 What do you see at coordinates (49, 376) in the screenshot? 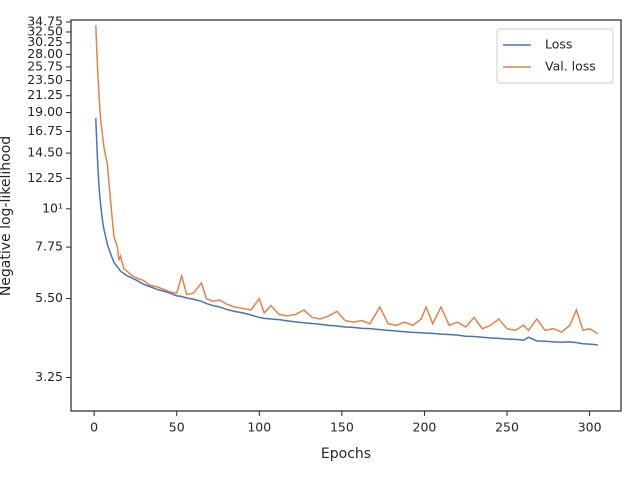
I see `y-tick-label: 3.25` at bounding box center [49, 376].